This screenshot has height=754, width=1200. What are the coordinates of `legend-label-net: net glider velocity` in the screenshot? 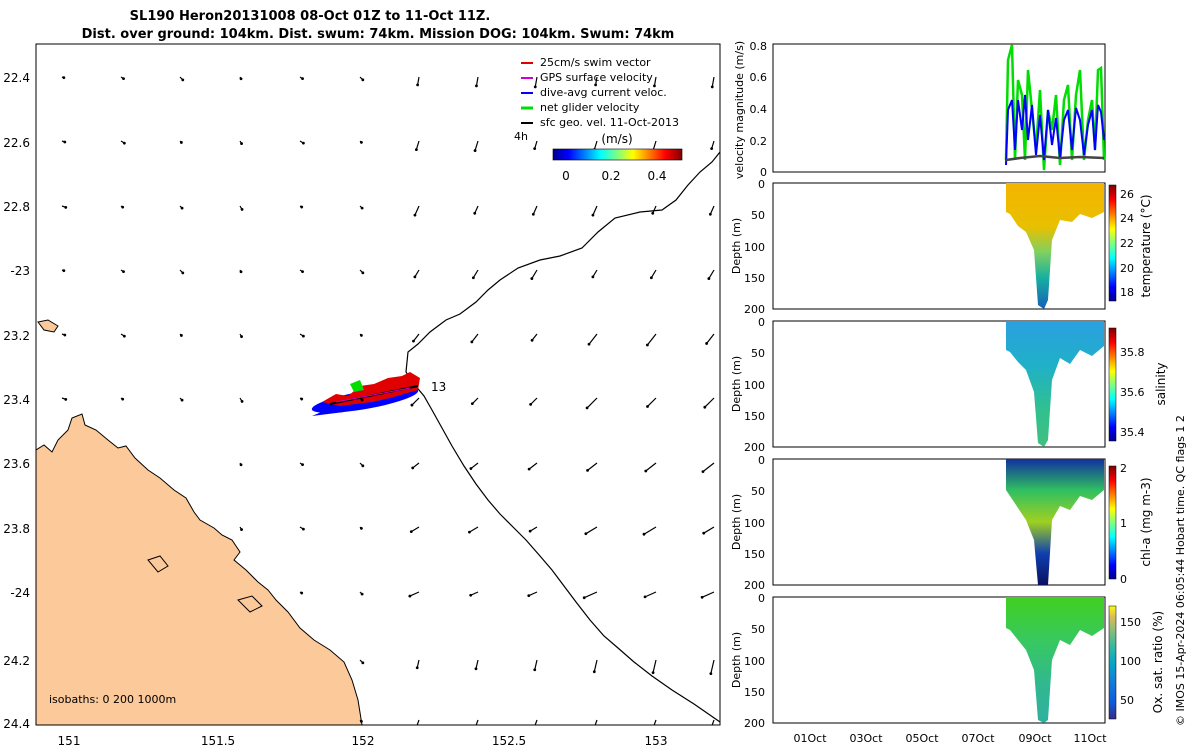 It's located at (590, 107).